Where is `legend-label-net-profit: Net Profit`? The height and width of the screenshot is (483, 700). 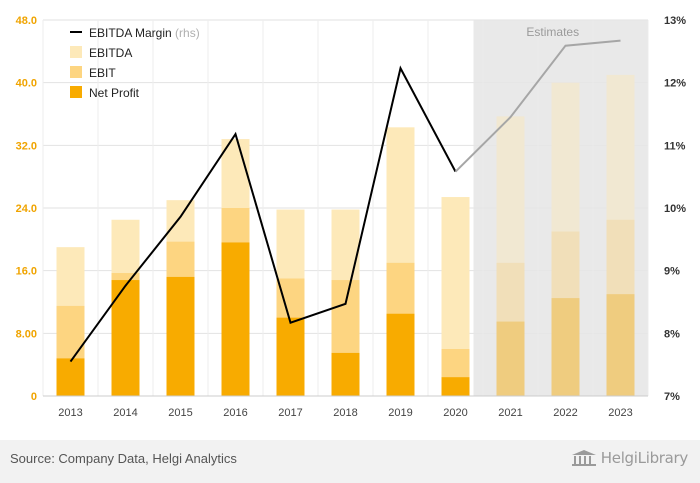 legend-label-net-profit: Net Profit is located at coordinates (114, 93).